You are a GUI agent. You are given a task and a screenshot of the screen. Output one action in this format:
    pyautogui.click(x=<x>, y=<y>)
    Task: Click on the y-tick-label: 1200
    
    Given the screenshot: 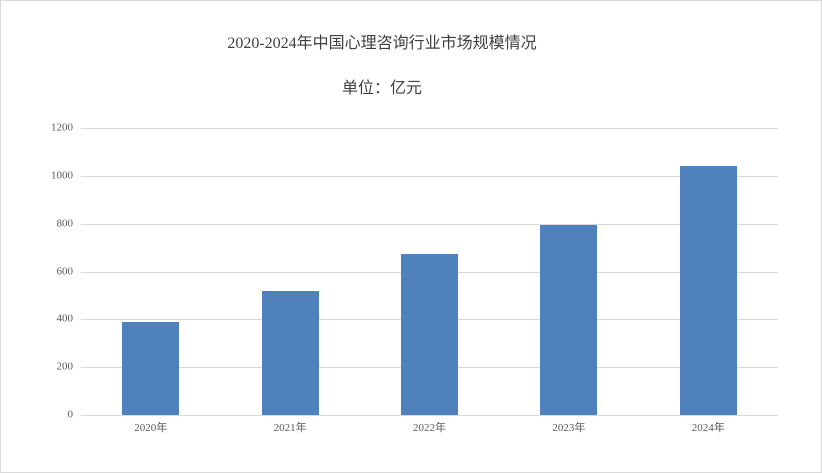 What is the action you would take?
    pyautogui.click(x=62, y=127)
    